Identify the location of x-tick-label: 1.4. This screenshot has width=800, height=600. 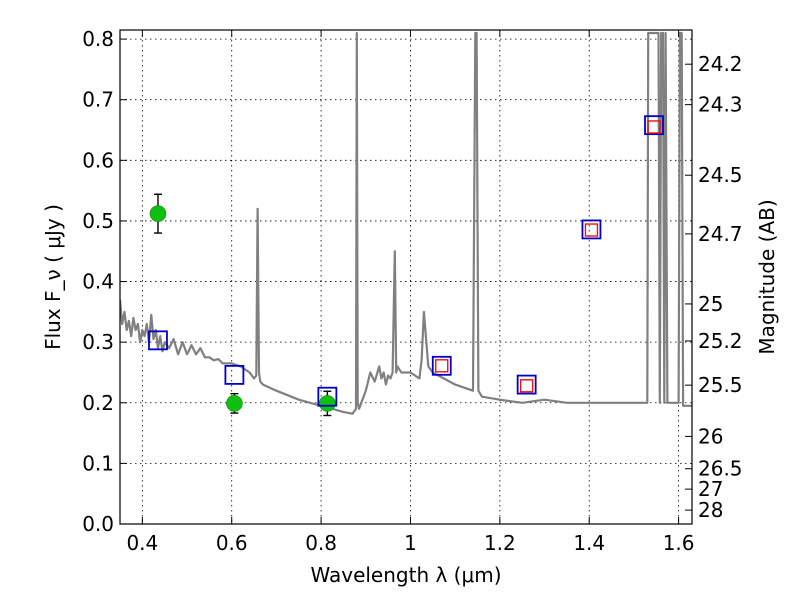
(589, 543).